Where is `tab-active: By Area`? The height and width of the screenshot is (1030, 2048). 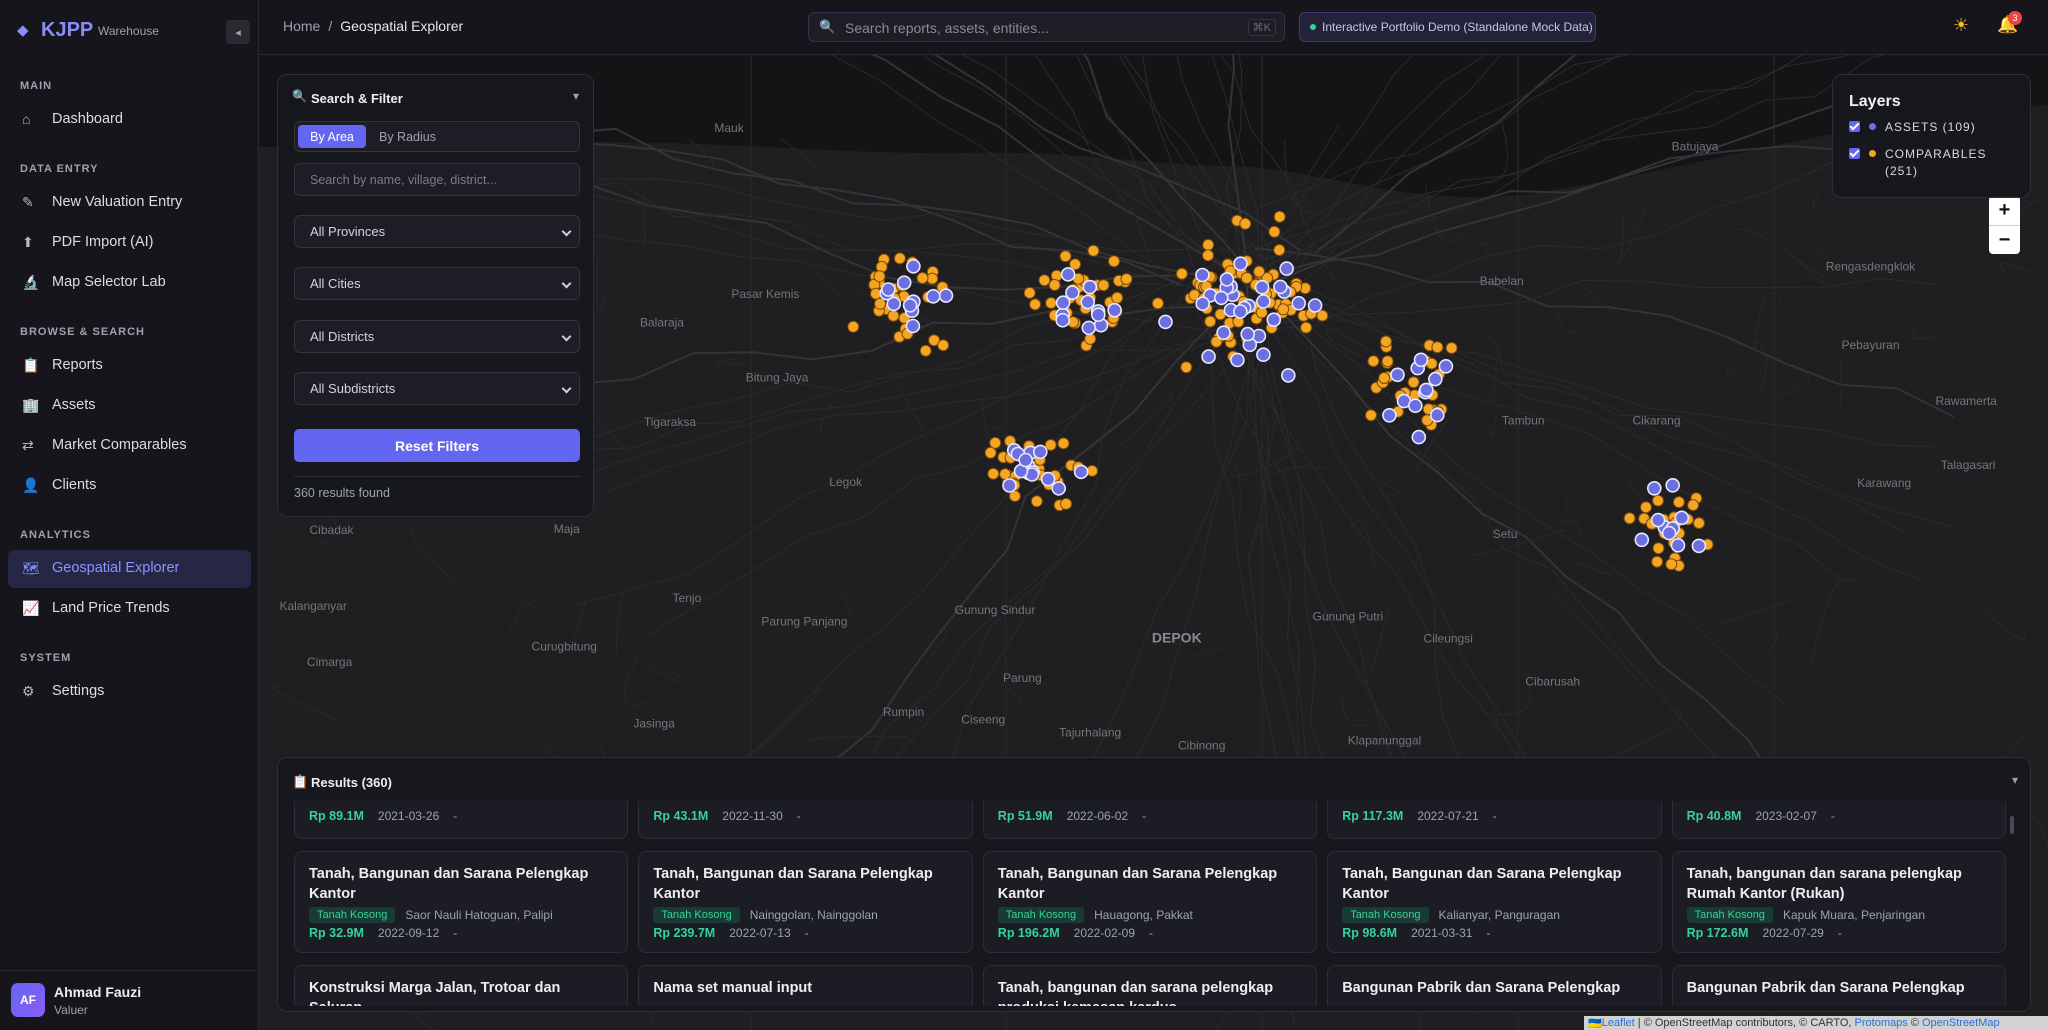
tab-active: By Area is located at coordinates (332, 136).